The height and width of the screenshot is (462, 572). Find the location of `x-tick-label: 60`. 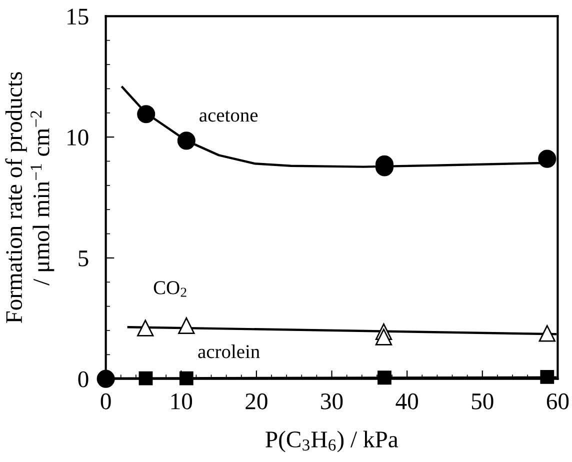

x-tick-label: 60 is located at coordinates (557, 401).